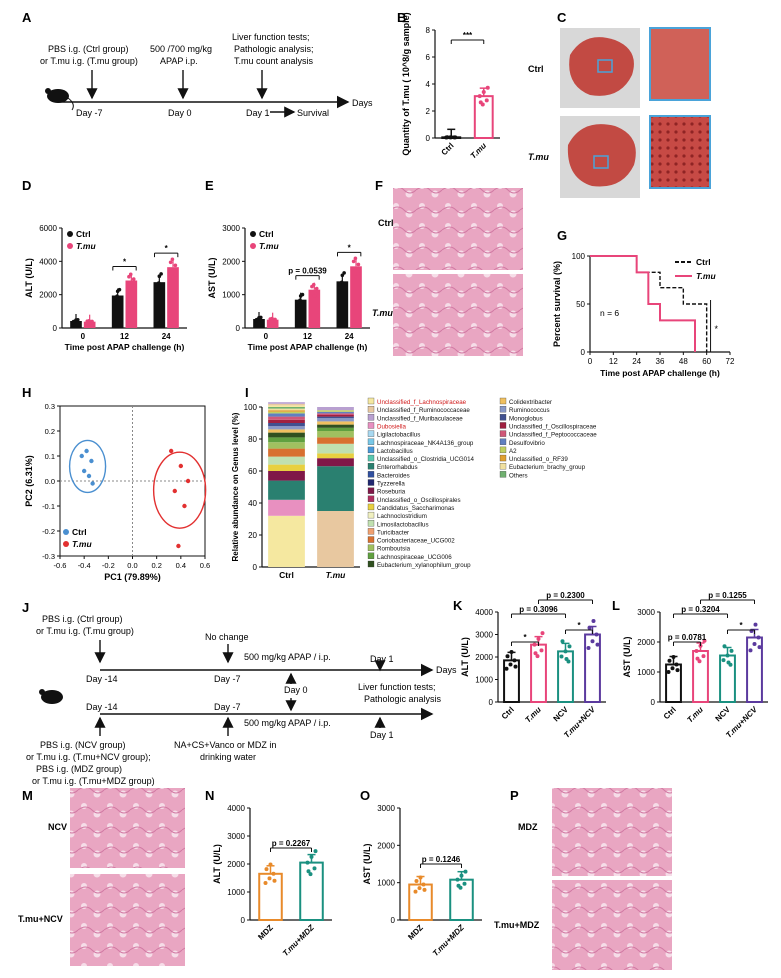 The image size is (781, 978). What do you see at coordinates (25, 607) in the screenshot?
I see `panel-label-j: J` at bounding box center [25, 607].